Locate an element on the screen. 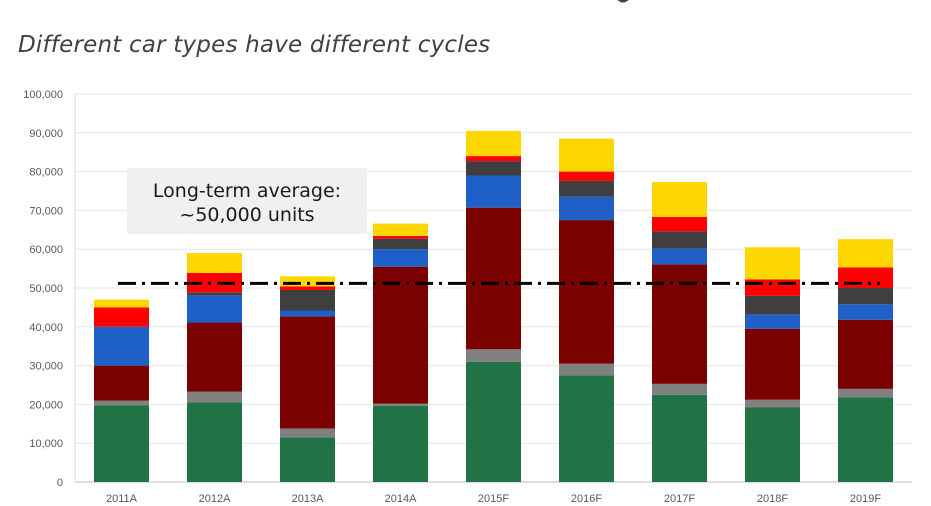  y-tick-label: 100,000 is located at coordinates (43, 95).